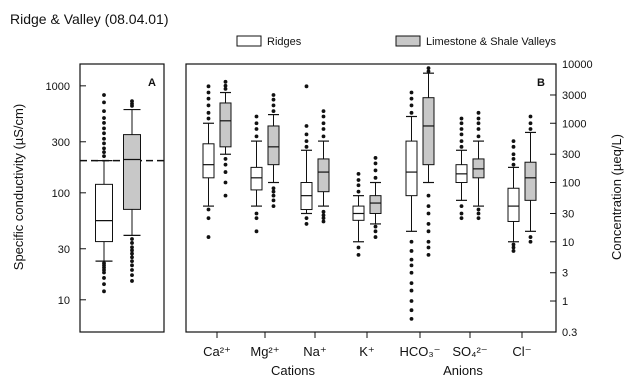  Describe the element at coordinates (574, 124) in the screenshot. I see `panel-b-tick-label: 1000` at that location.